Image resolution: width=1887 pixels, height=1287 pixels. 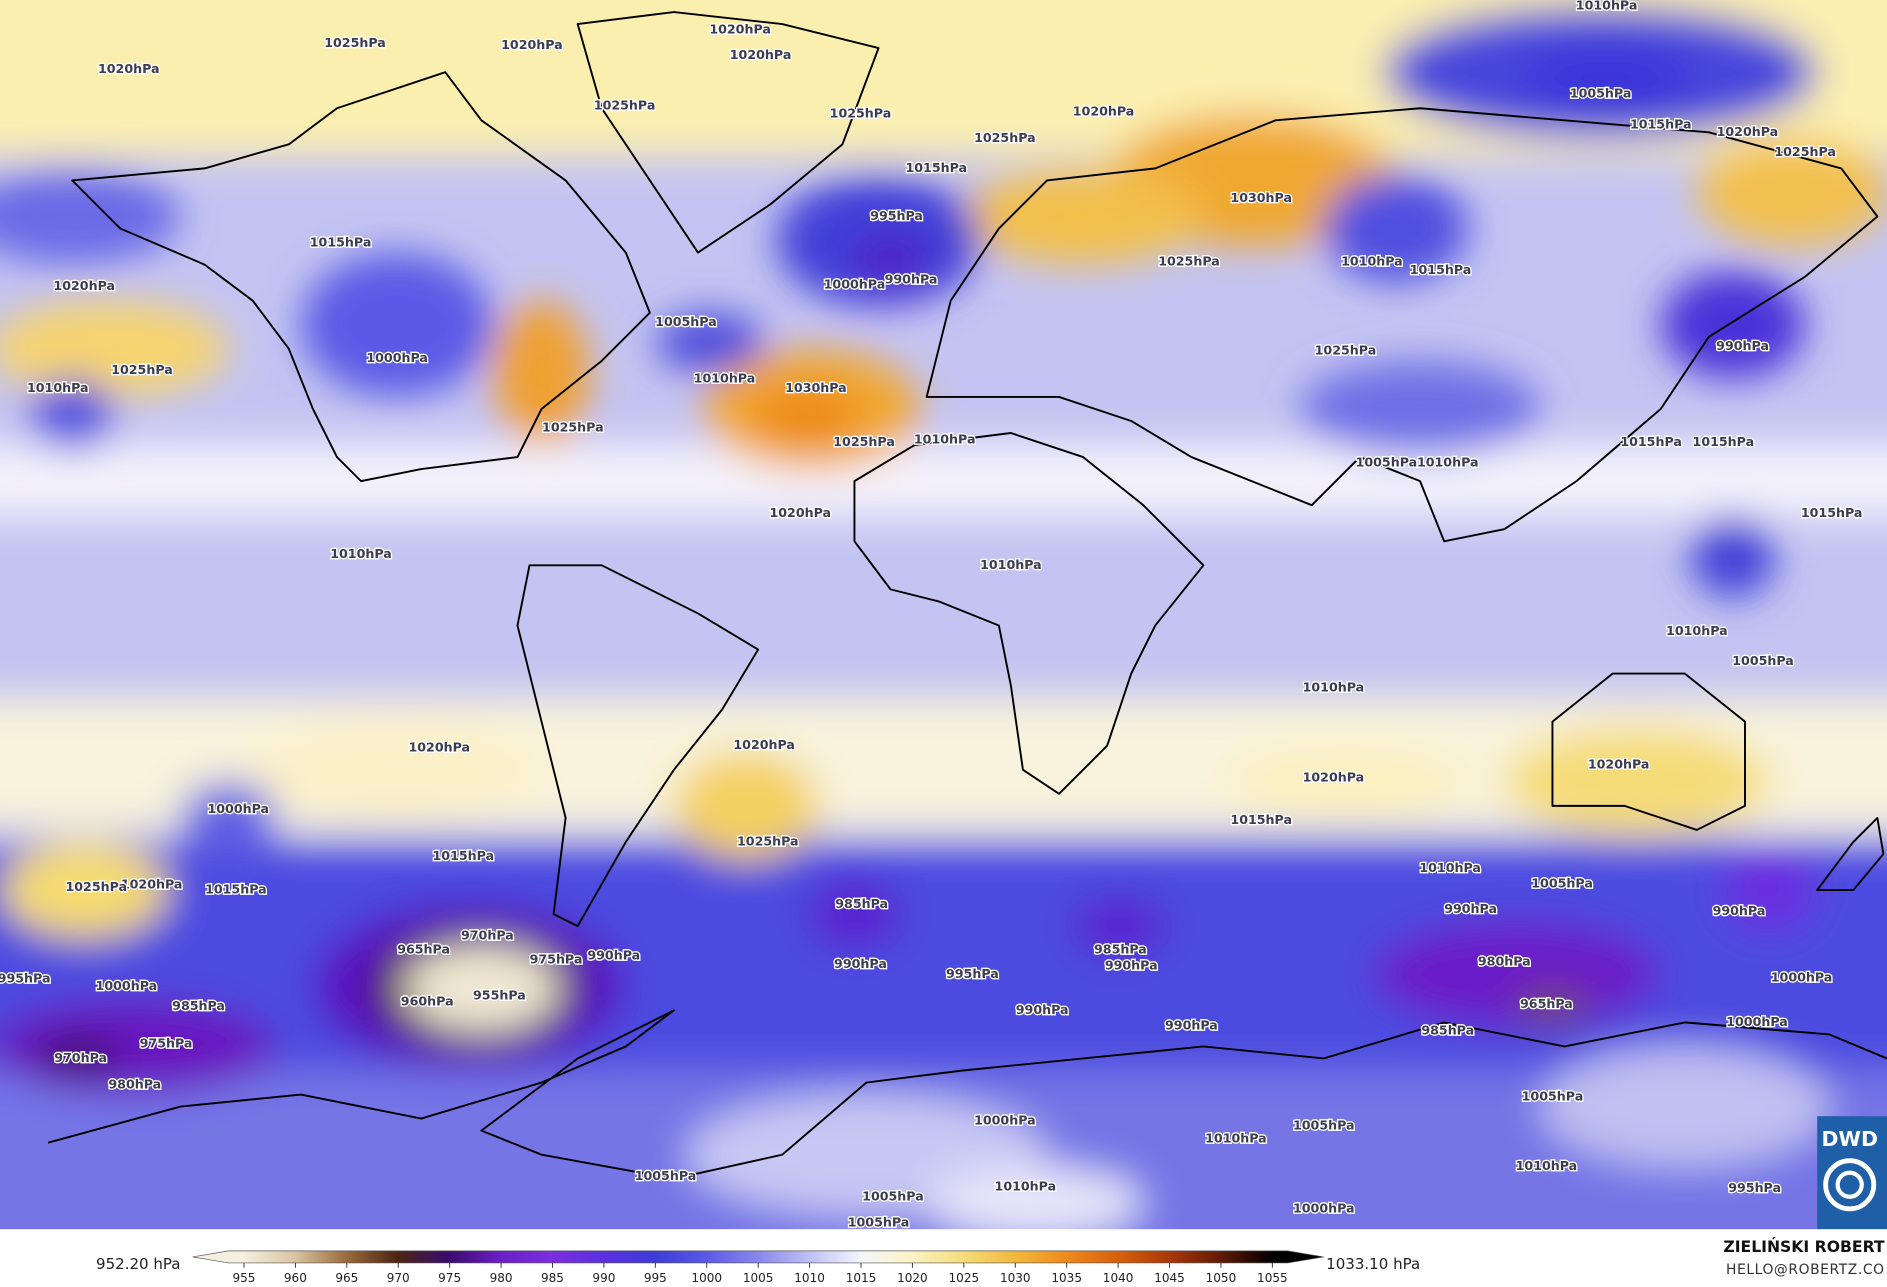 I want to click on pressure-label: 955hPa, so click(x=499, y=994).